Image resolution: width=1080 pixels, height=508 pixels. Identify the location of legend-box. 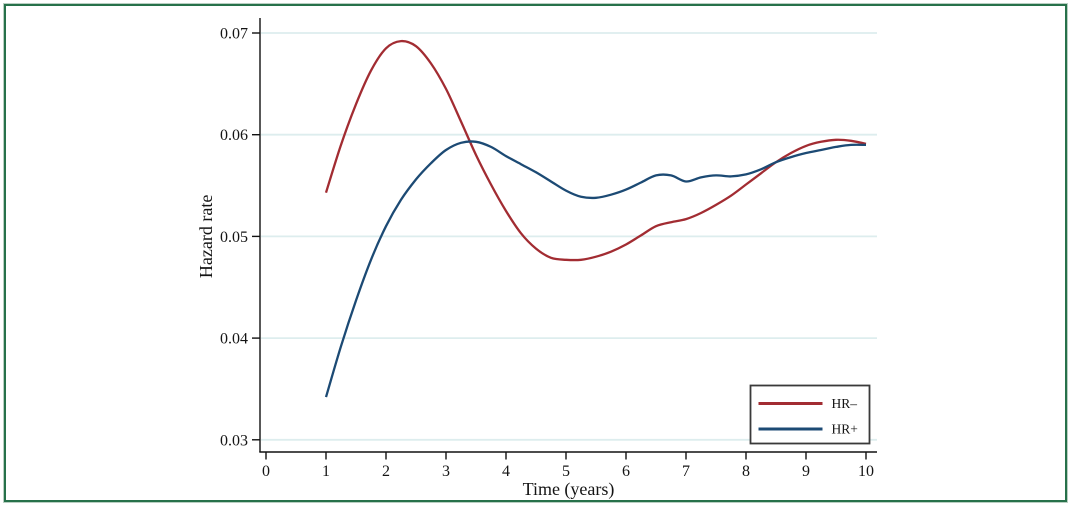
(810, 414).